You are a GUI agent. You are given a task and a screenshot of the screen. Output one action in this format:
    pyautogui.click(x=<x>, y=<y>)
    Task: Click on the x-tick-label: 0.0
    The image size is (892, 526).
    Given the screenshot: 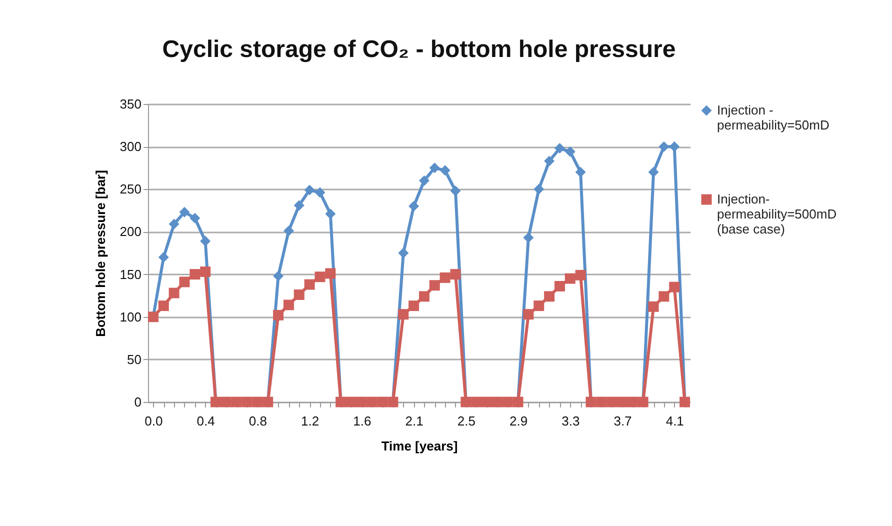 What is the action you would take?
    pyautogui.click(x=153, y=421)
    